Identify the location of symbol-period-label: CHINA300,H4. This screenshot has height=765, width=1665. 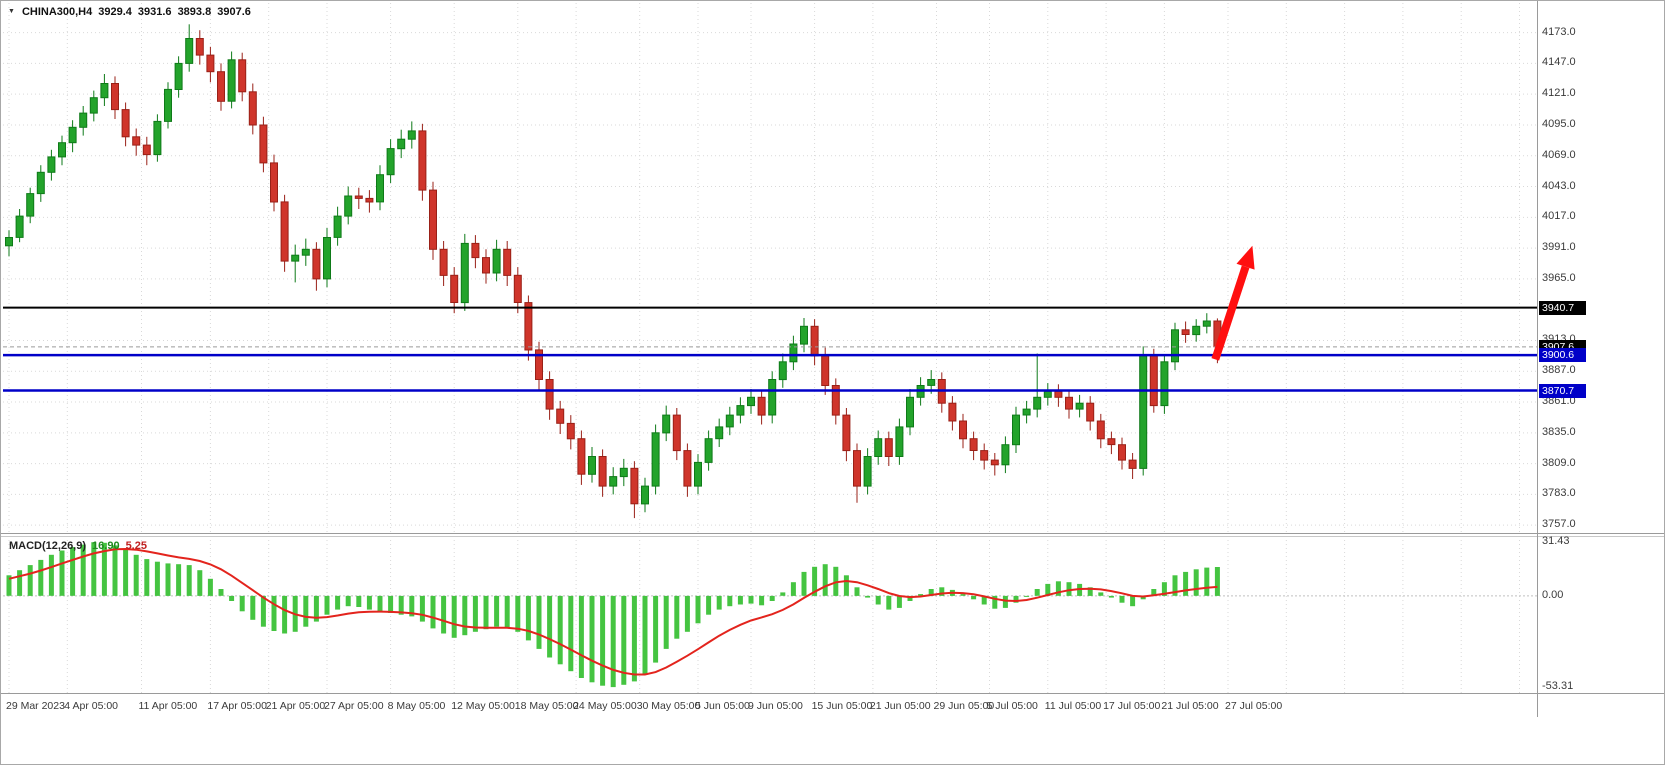
(57, 12).